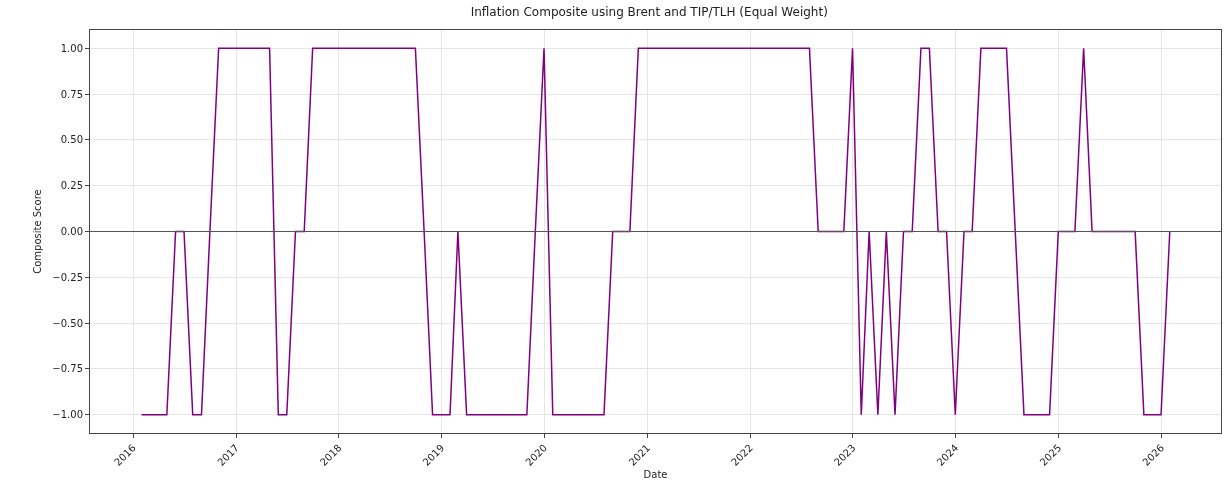 The image size is (1225, 497). I want to click on x-axis-title: Date, so click(655, 475).